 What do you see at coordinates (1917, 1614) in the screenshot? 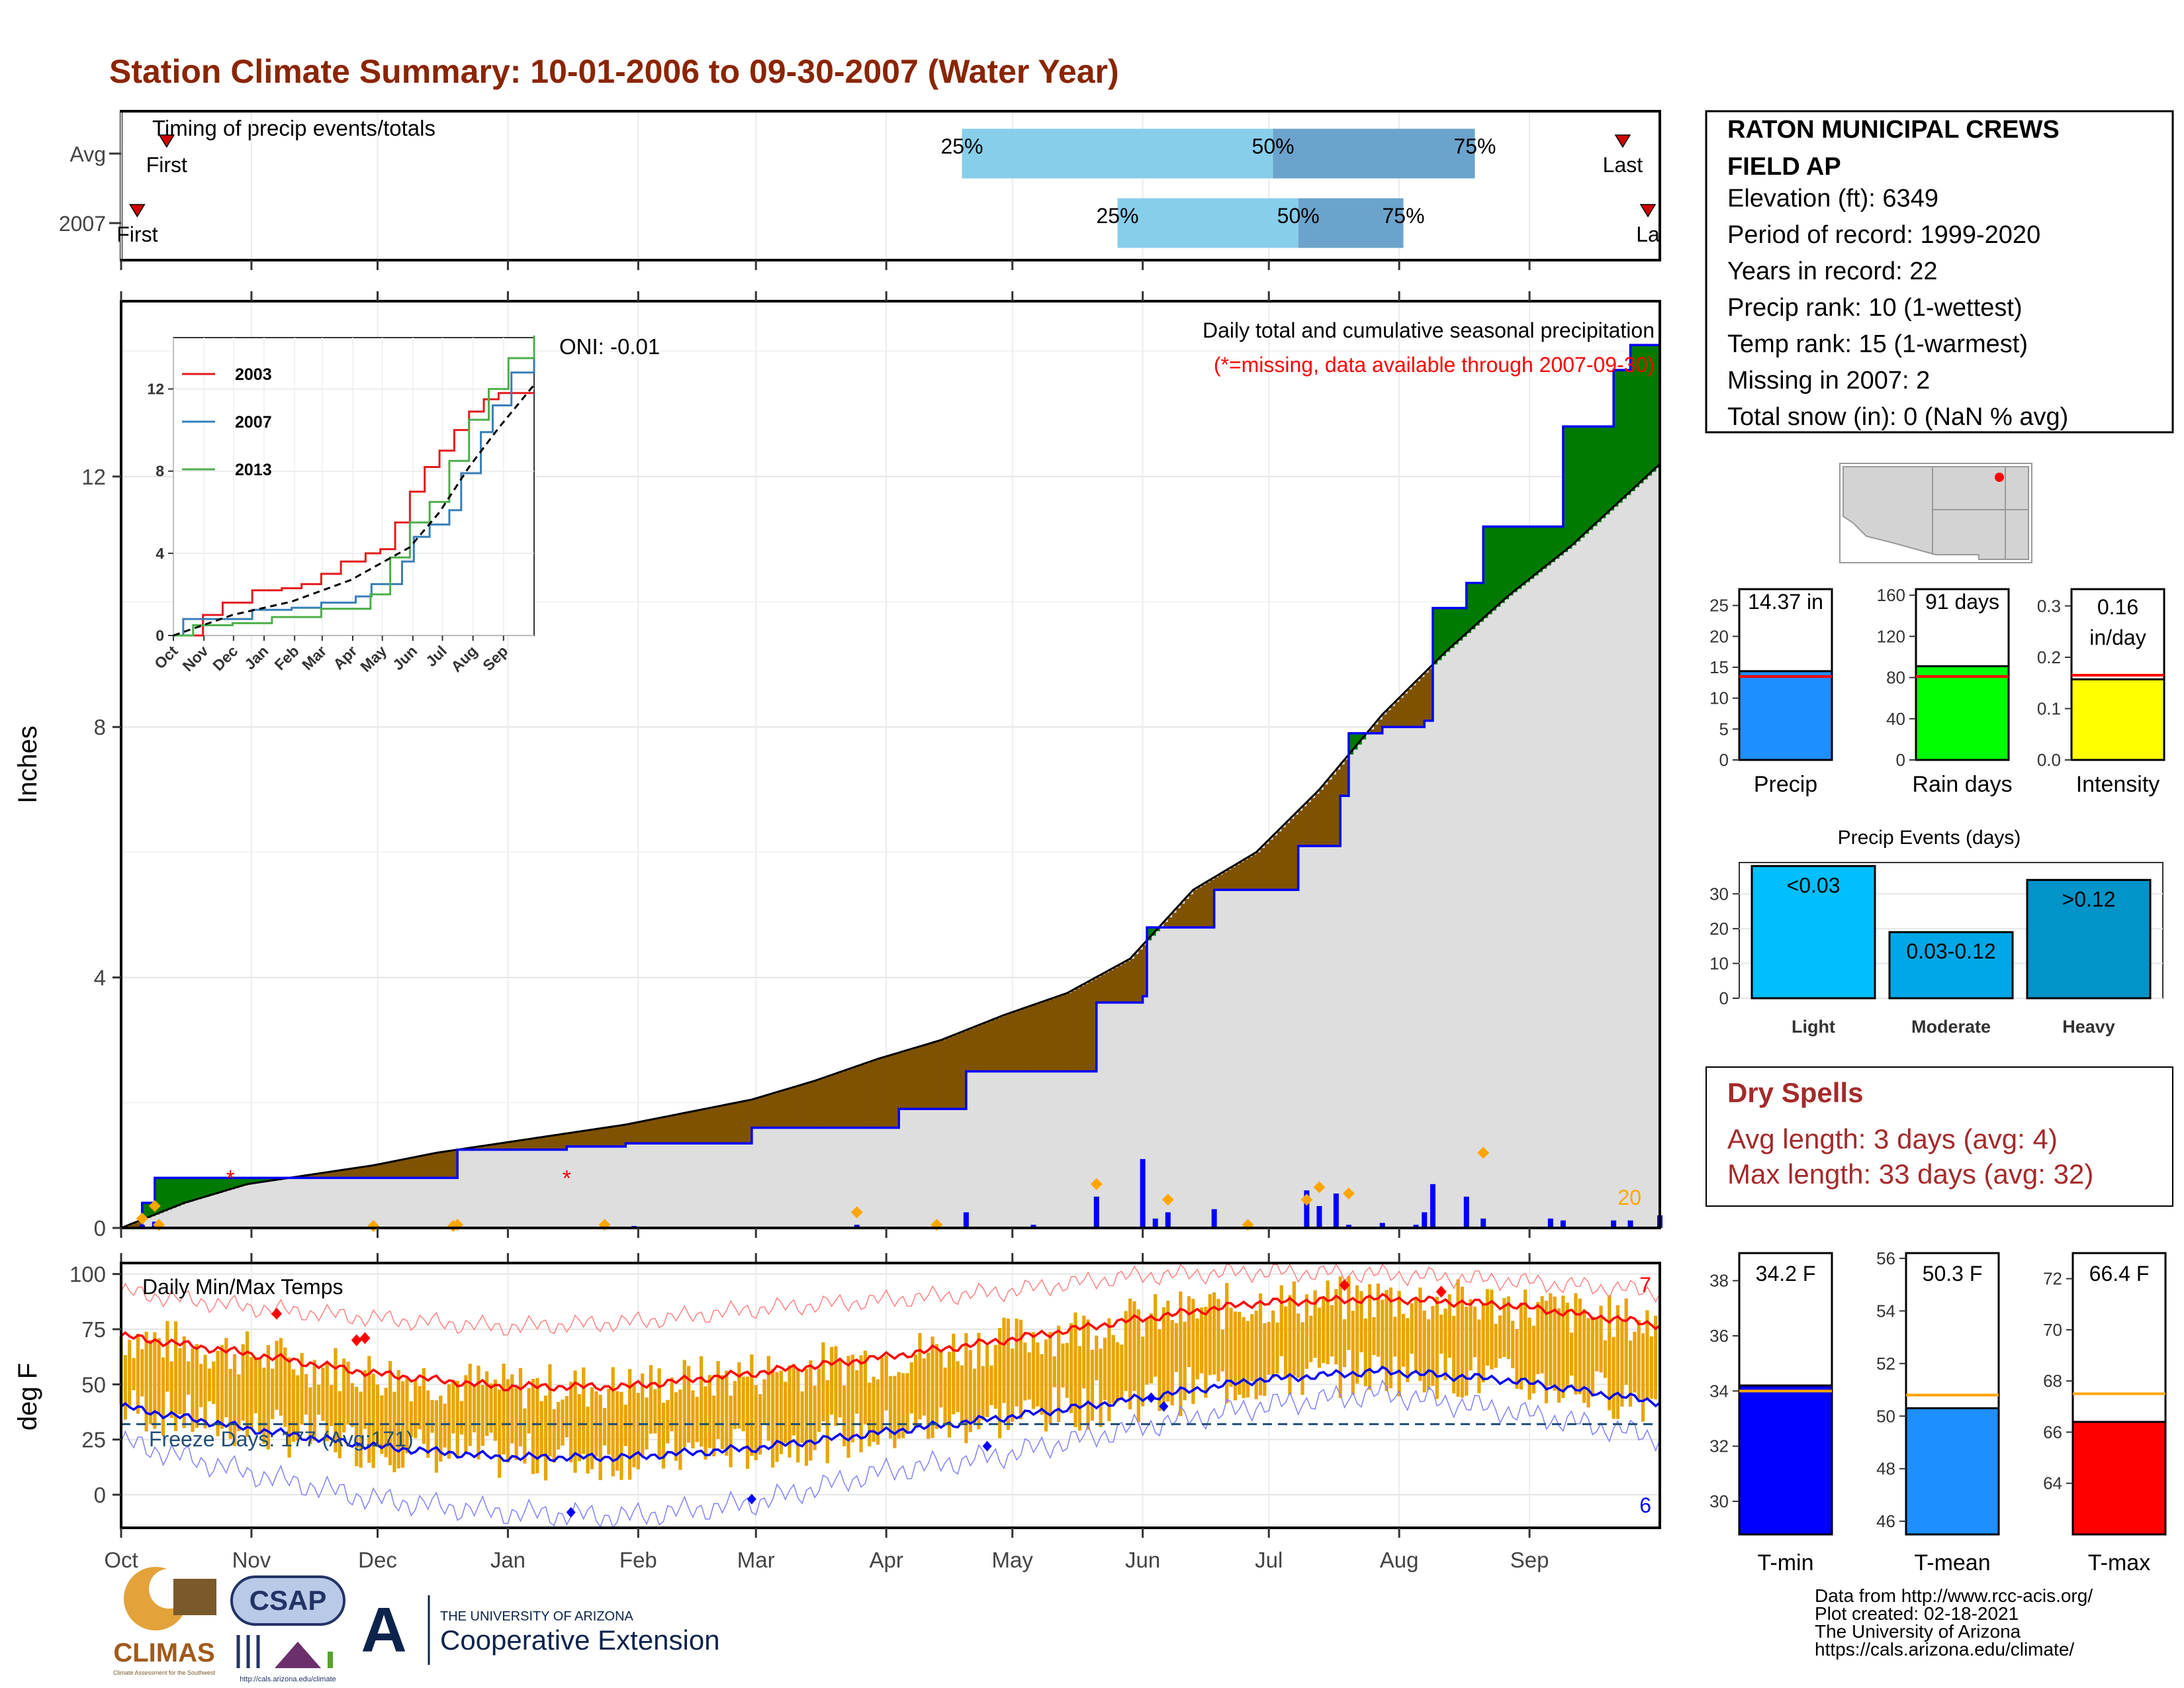
I see `credit-line-2: Plot created: 02-18-2021` at bounding box center [1917, 1614].